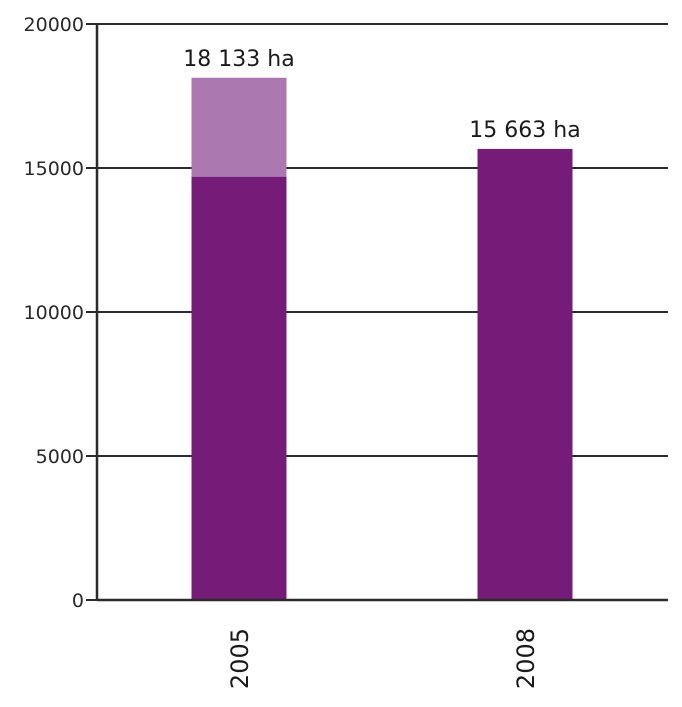 Image resolution: width=682 pixels, height=707 pixels. What do you see at coordinates (54, 169) in the screenshot?
I see `y-tick-label: 15000` at bounding box center [54, 169].